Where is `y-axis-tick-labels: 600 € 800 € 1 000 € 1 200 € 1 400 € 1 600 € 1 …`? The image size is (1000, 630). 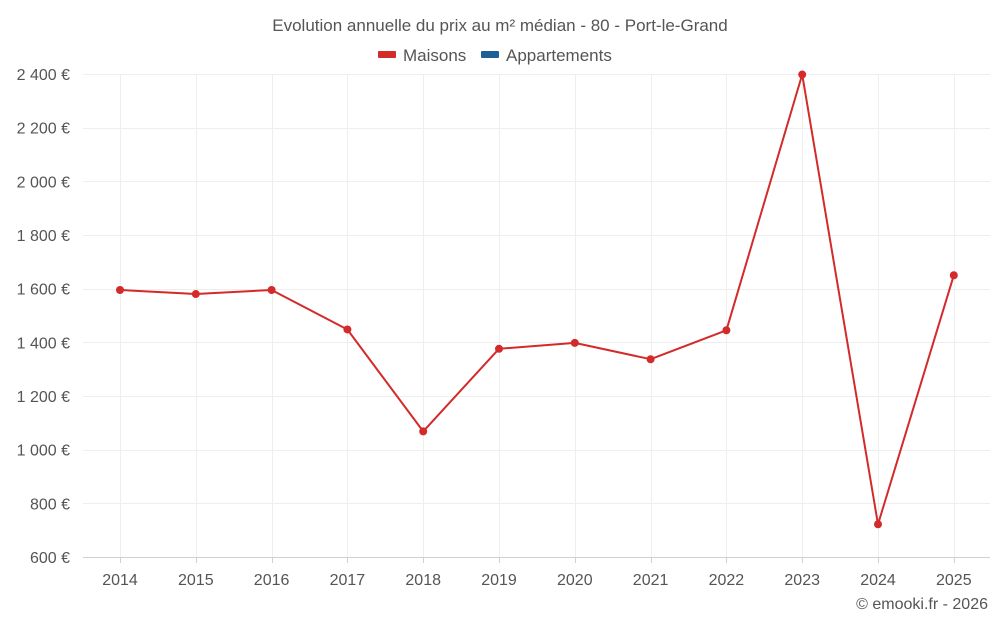
y-axis-tick-labels: 600 € 800 € 1 000 € 1 200 € 1 400 € 1 600 € 1 … is located at coordinates (43, 317).